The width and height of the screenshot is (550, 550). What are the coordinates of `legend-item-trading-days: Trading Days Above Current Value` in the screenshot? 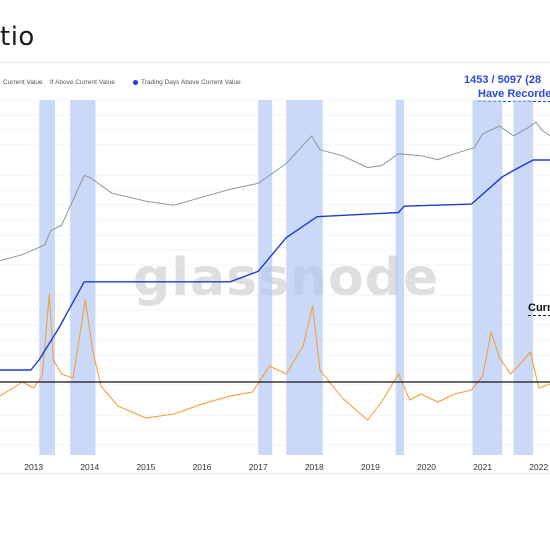 It's located at (187, 82).